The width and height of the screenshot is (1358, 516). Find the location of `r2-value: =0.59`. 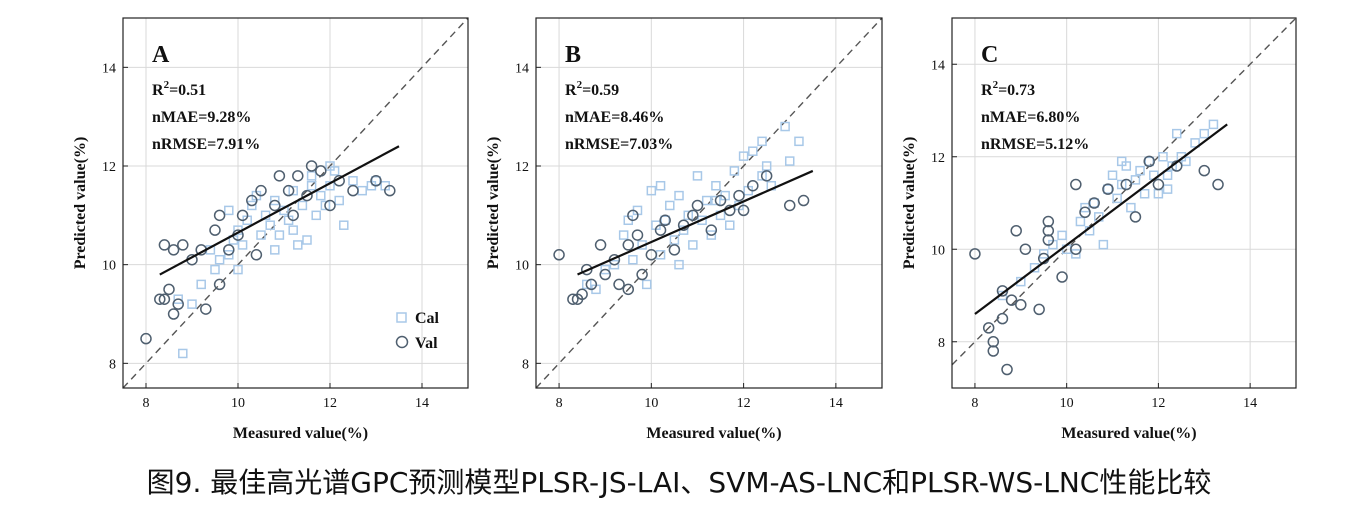

r2-value: =0.59 is located at coordinates (600, 90).